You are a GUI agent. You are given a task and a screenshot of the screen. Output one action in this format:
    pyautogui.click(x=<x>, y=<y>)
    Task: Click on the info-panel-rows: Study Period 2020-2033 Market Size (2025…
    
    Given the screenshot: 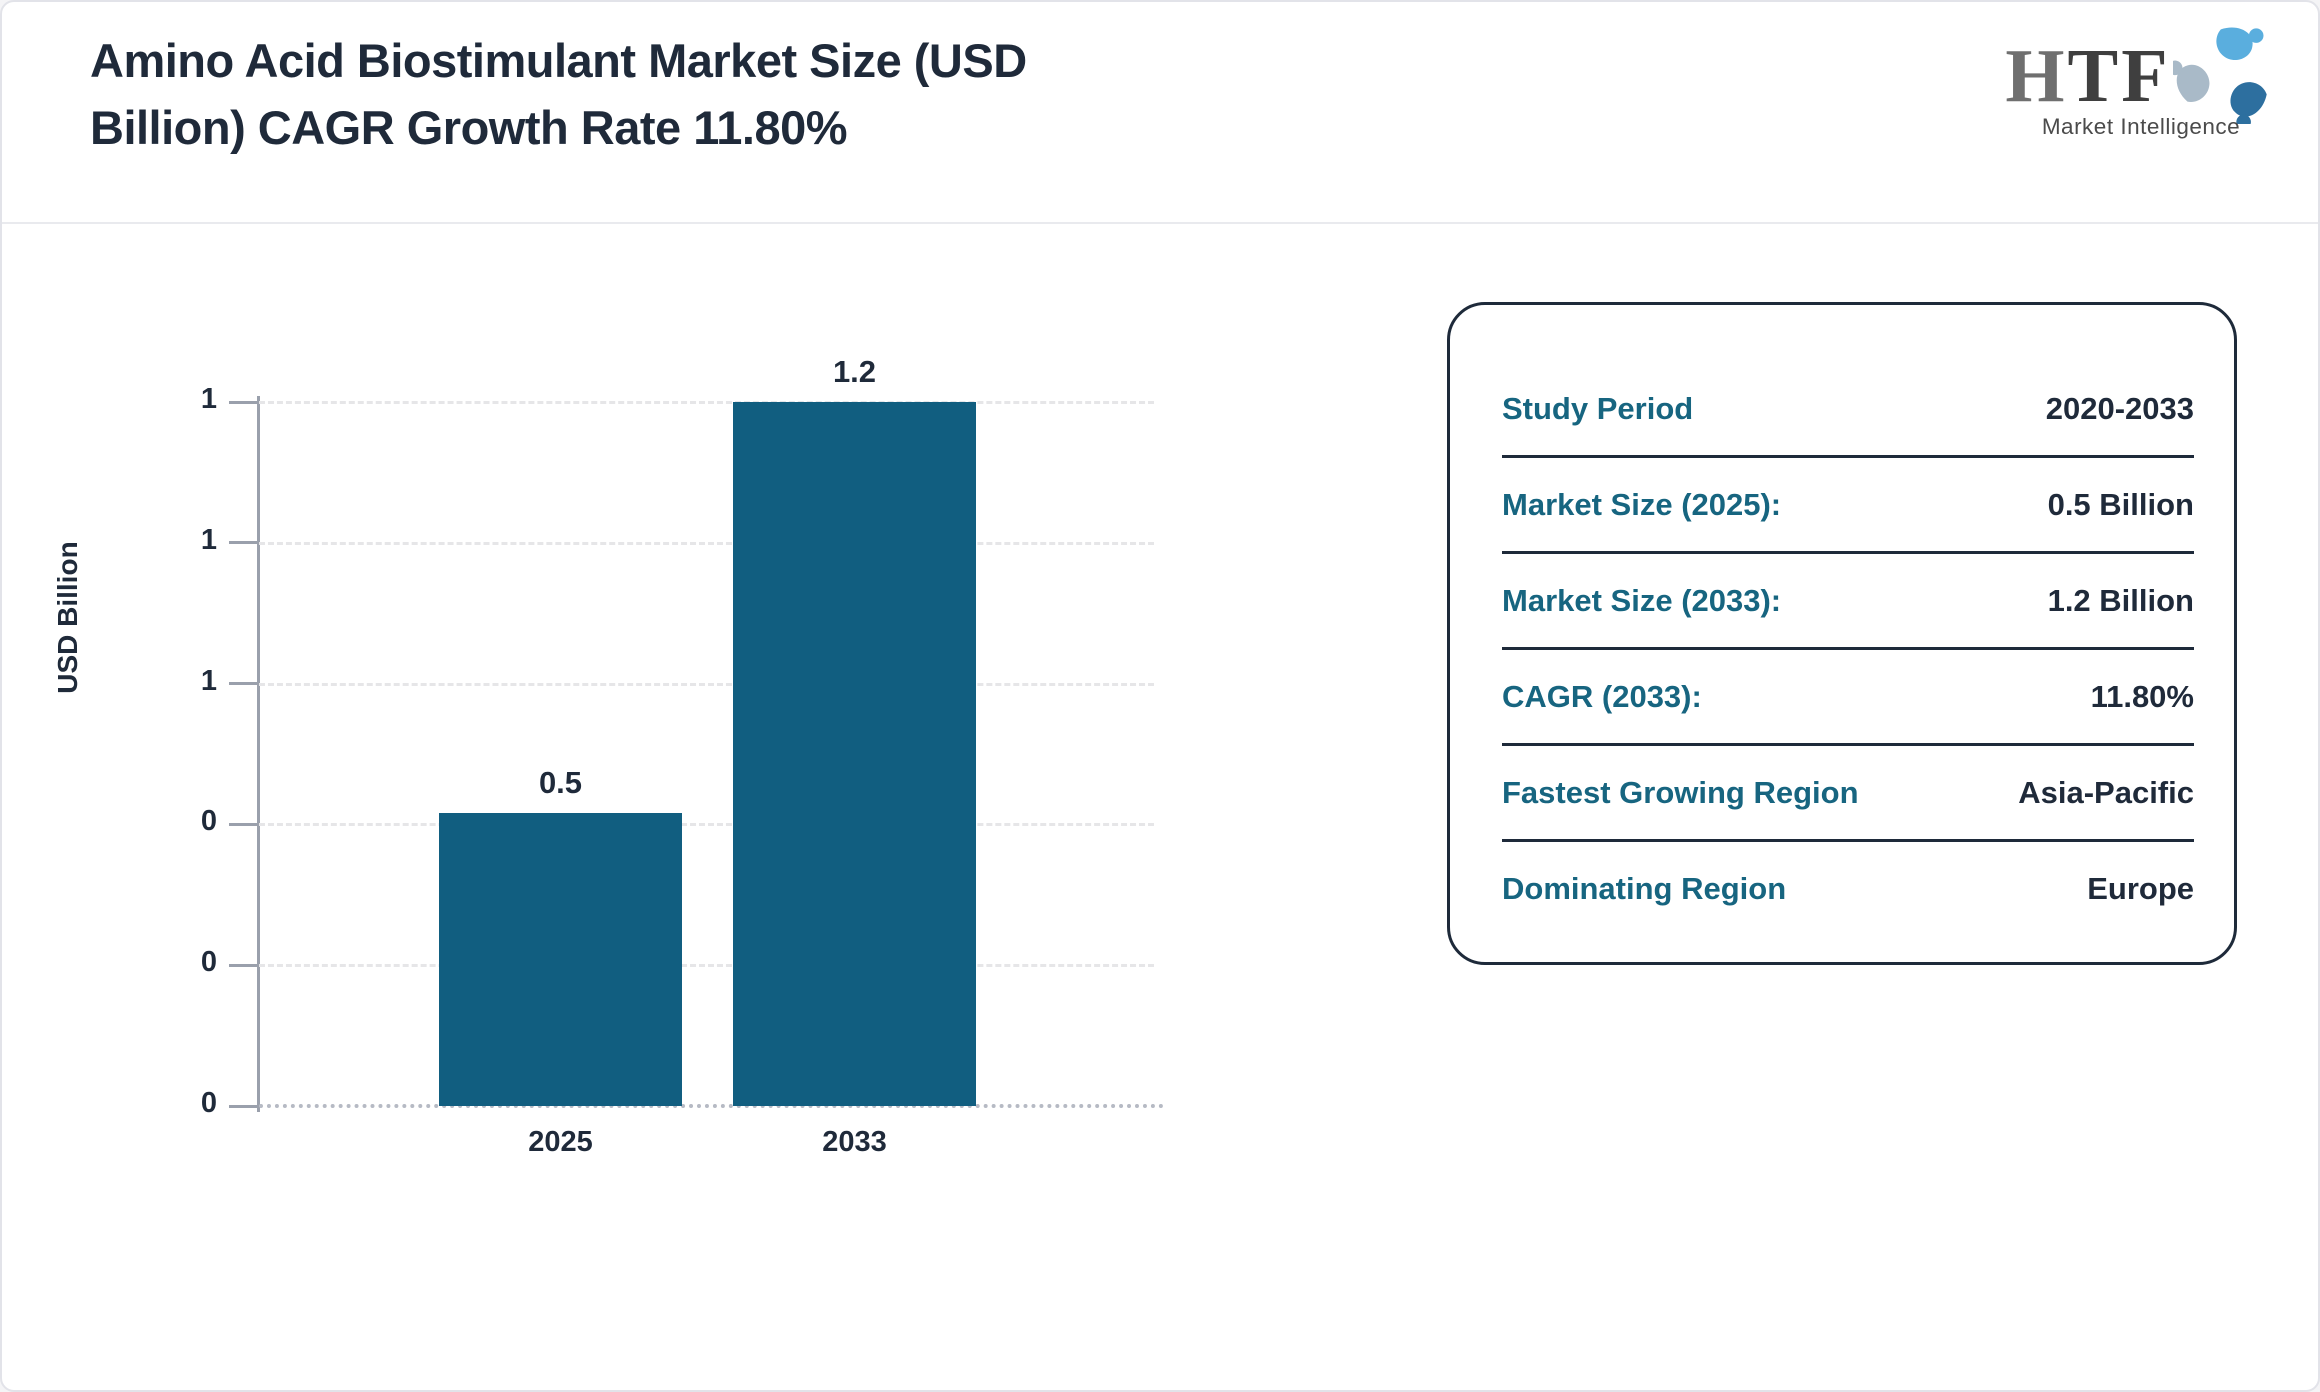 What is the action you would take?
    pyautogui.click(x=1848, y=648)
    